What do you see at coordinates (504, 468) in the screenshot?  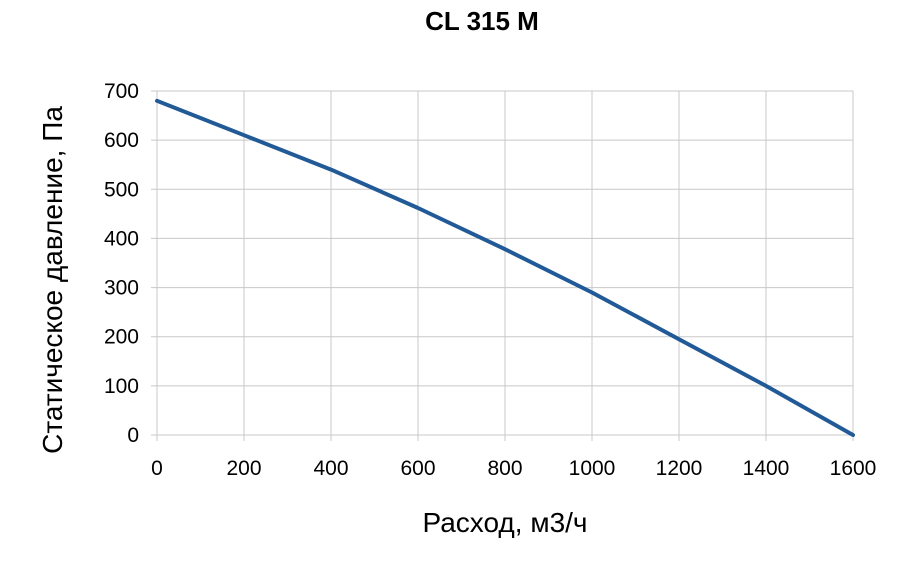 I see `x-tick-label-4: 800` at bounding box center [504, 468].